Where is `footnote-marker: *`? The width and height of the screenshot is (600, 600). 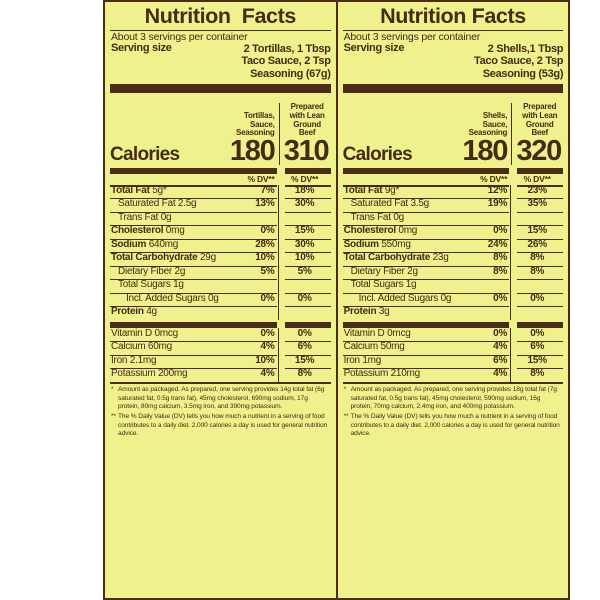
footnote-marker: * is located at coordinates (112, 389).